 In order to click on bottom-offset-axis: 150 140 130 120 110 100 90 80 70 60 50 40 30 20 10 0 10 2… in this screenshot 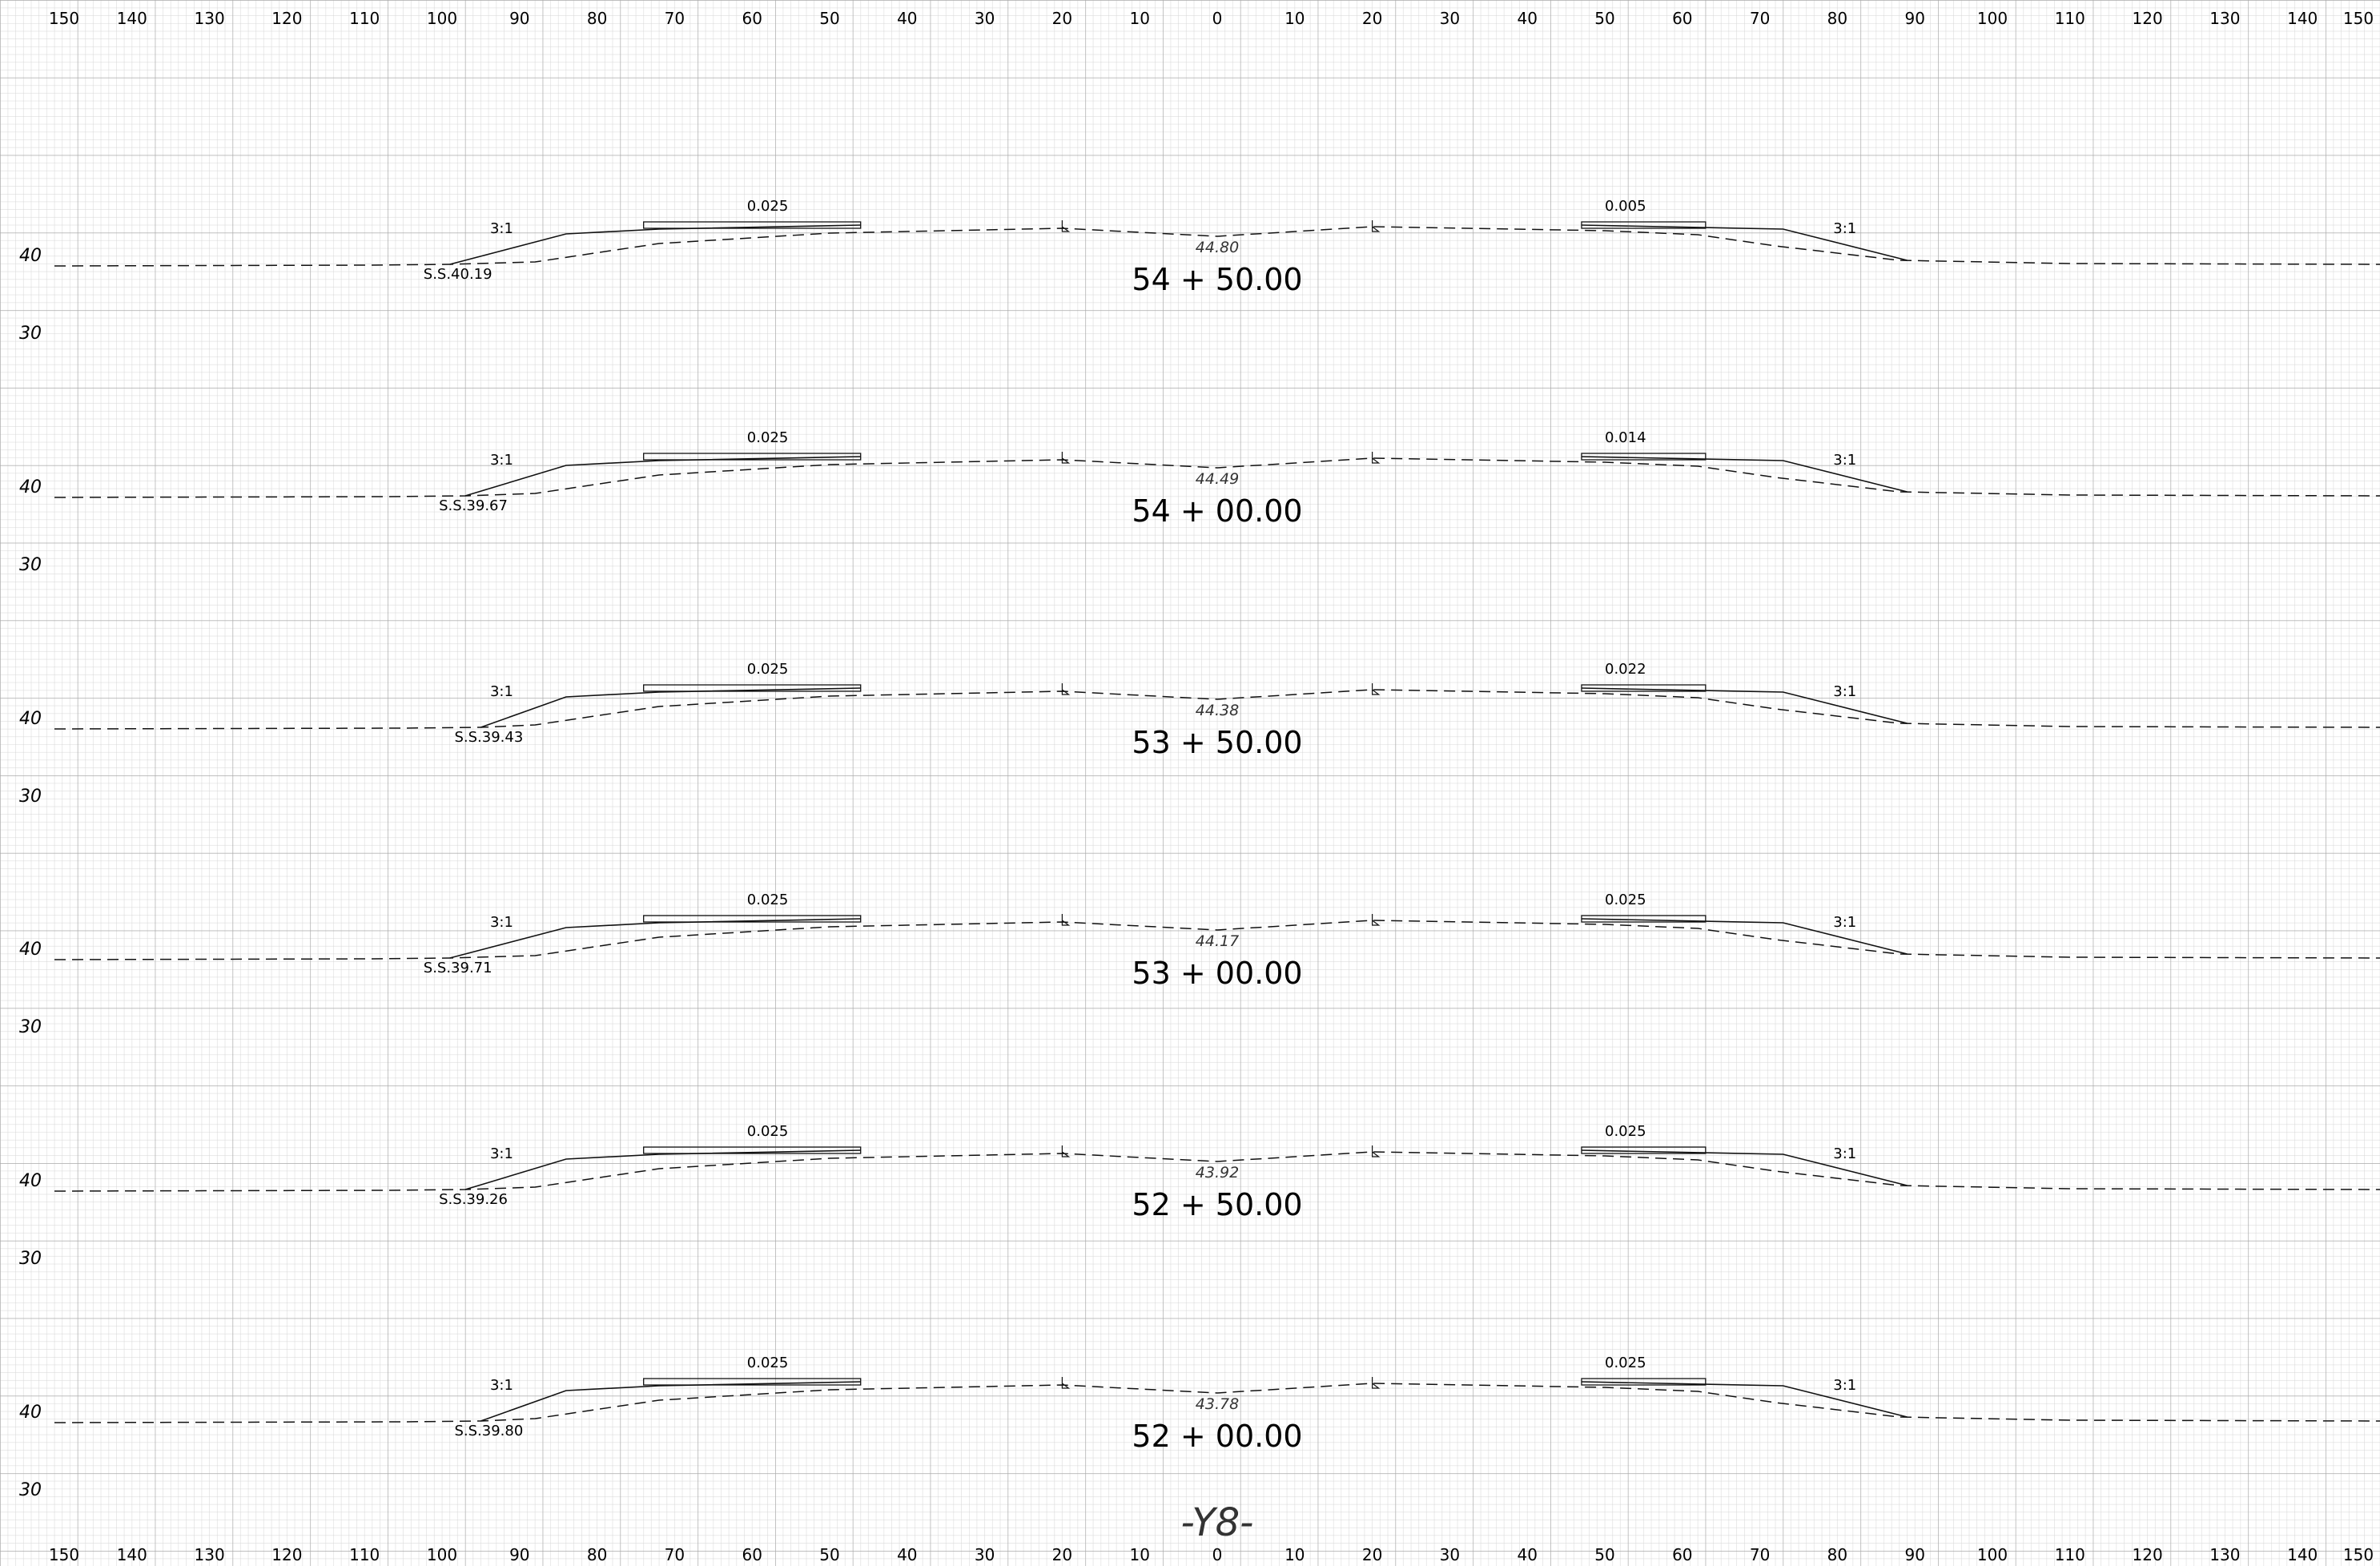, I will do `click(1211, 1554)`.